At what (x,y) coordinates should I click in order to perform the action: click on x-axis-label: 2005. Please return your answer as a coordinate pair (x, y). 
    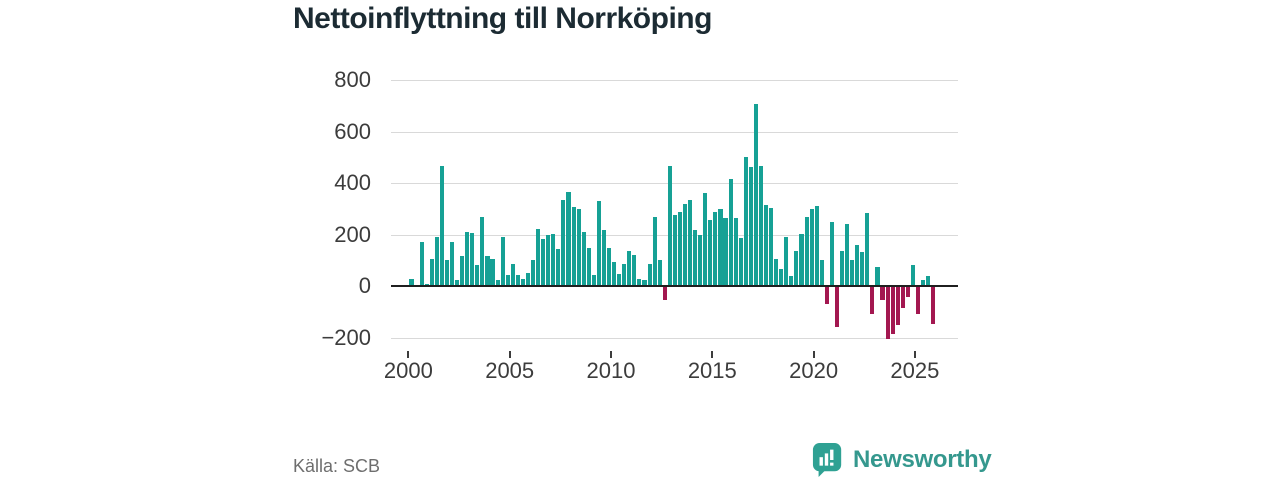
    Looking at the image, I should click on (510, 370).